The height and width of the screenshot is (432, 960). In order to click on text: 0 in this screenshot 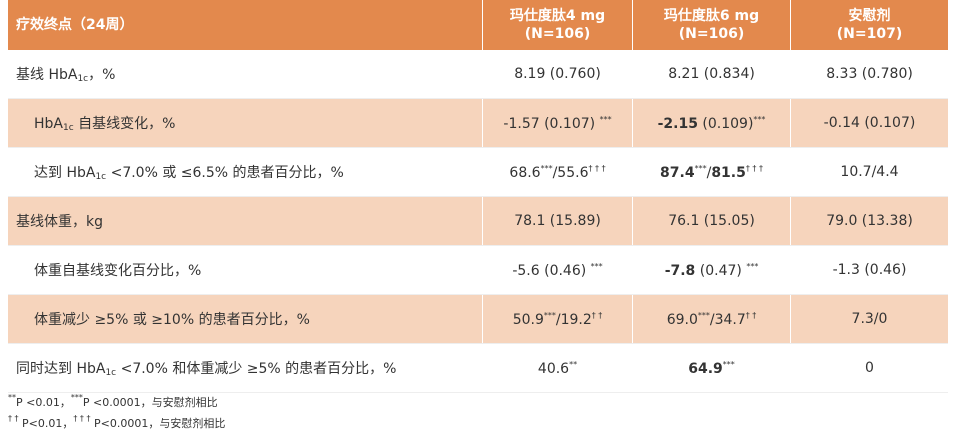, I will do `click(869, 368)`.